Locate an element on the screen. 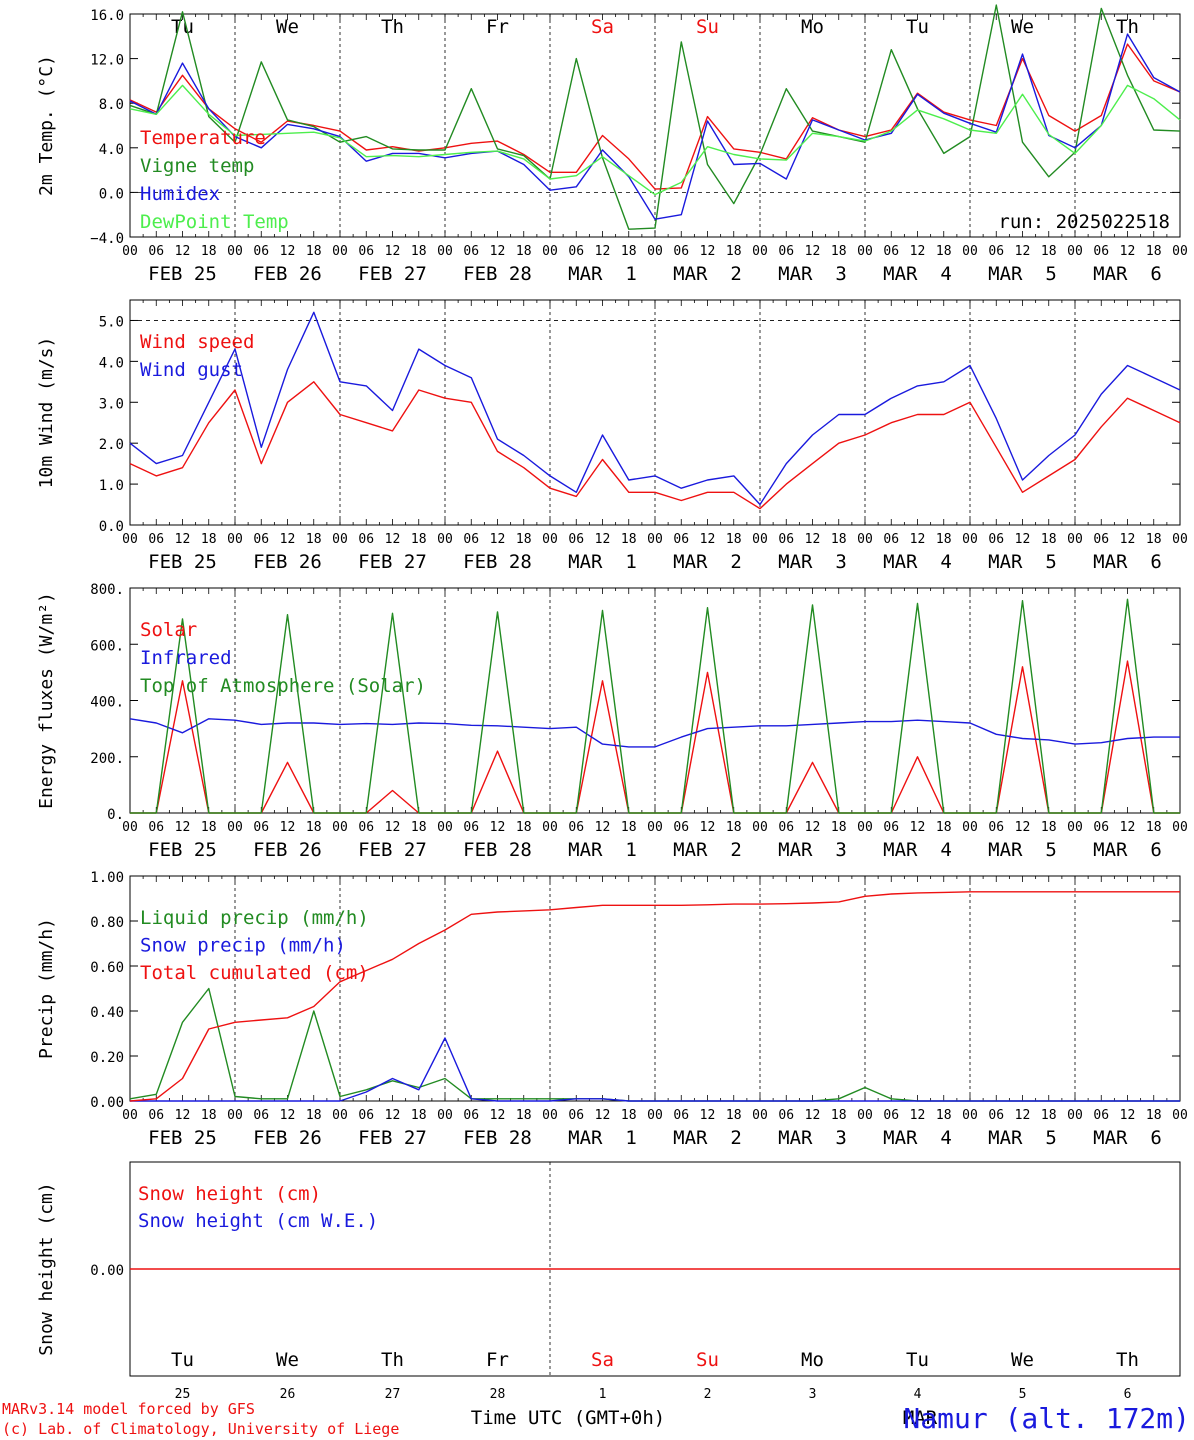  x-axis-title: Time UTC (GMT+0h) is located at coordinates (568, 1418).